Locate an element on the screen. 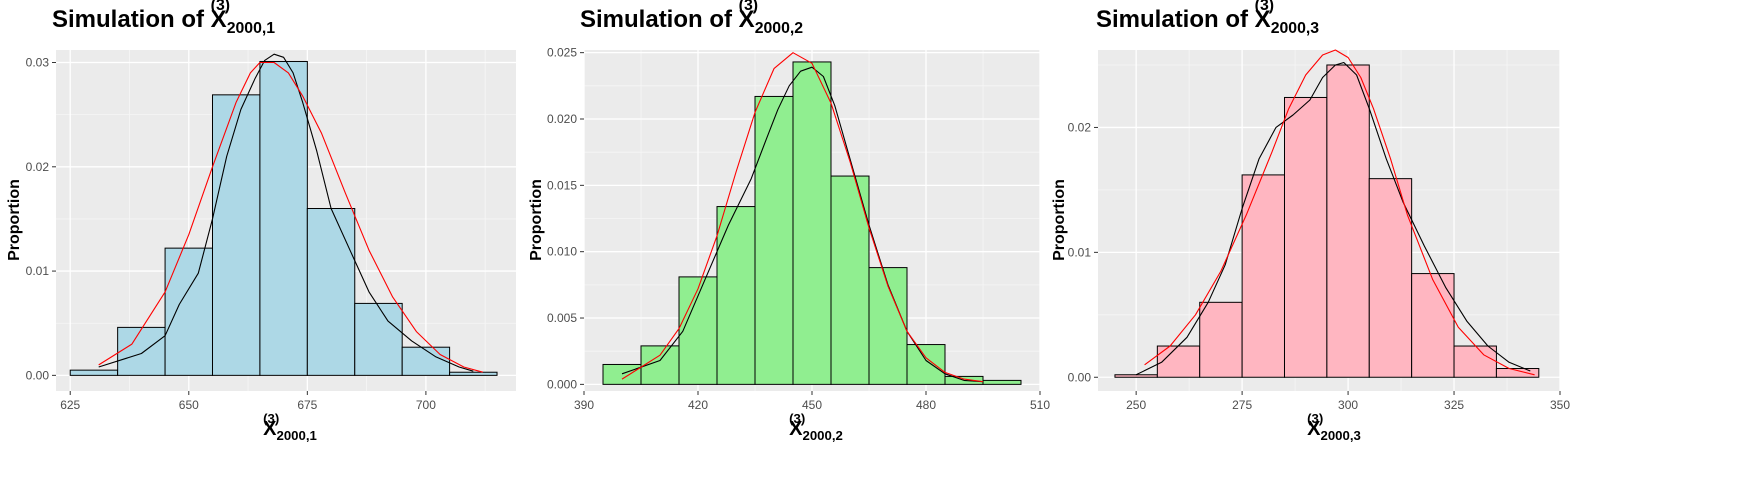  chart-title-3: Simulation of X (3) 2000,3 is located at coordinates (1208, 19).